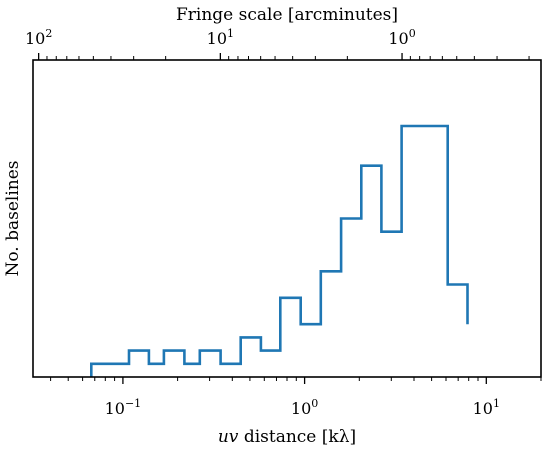  I want to click on x-axis-title-italic: uv, so click(228, 437).